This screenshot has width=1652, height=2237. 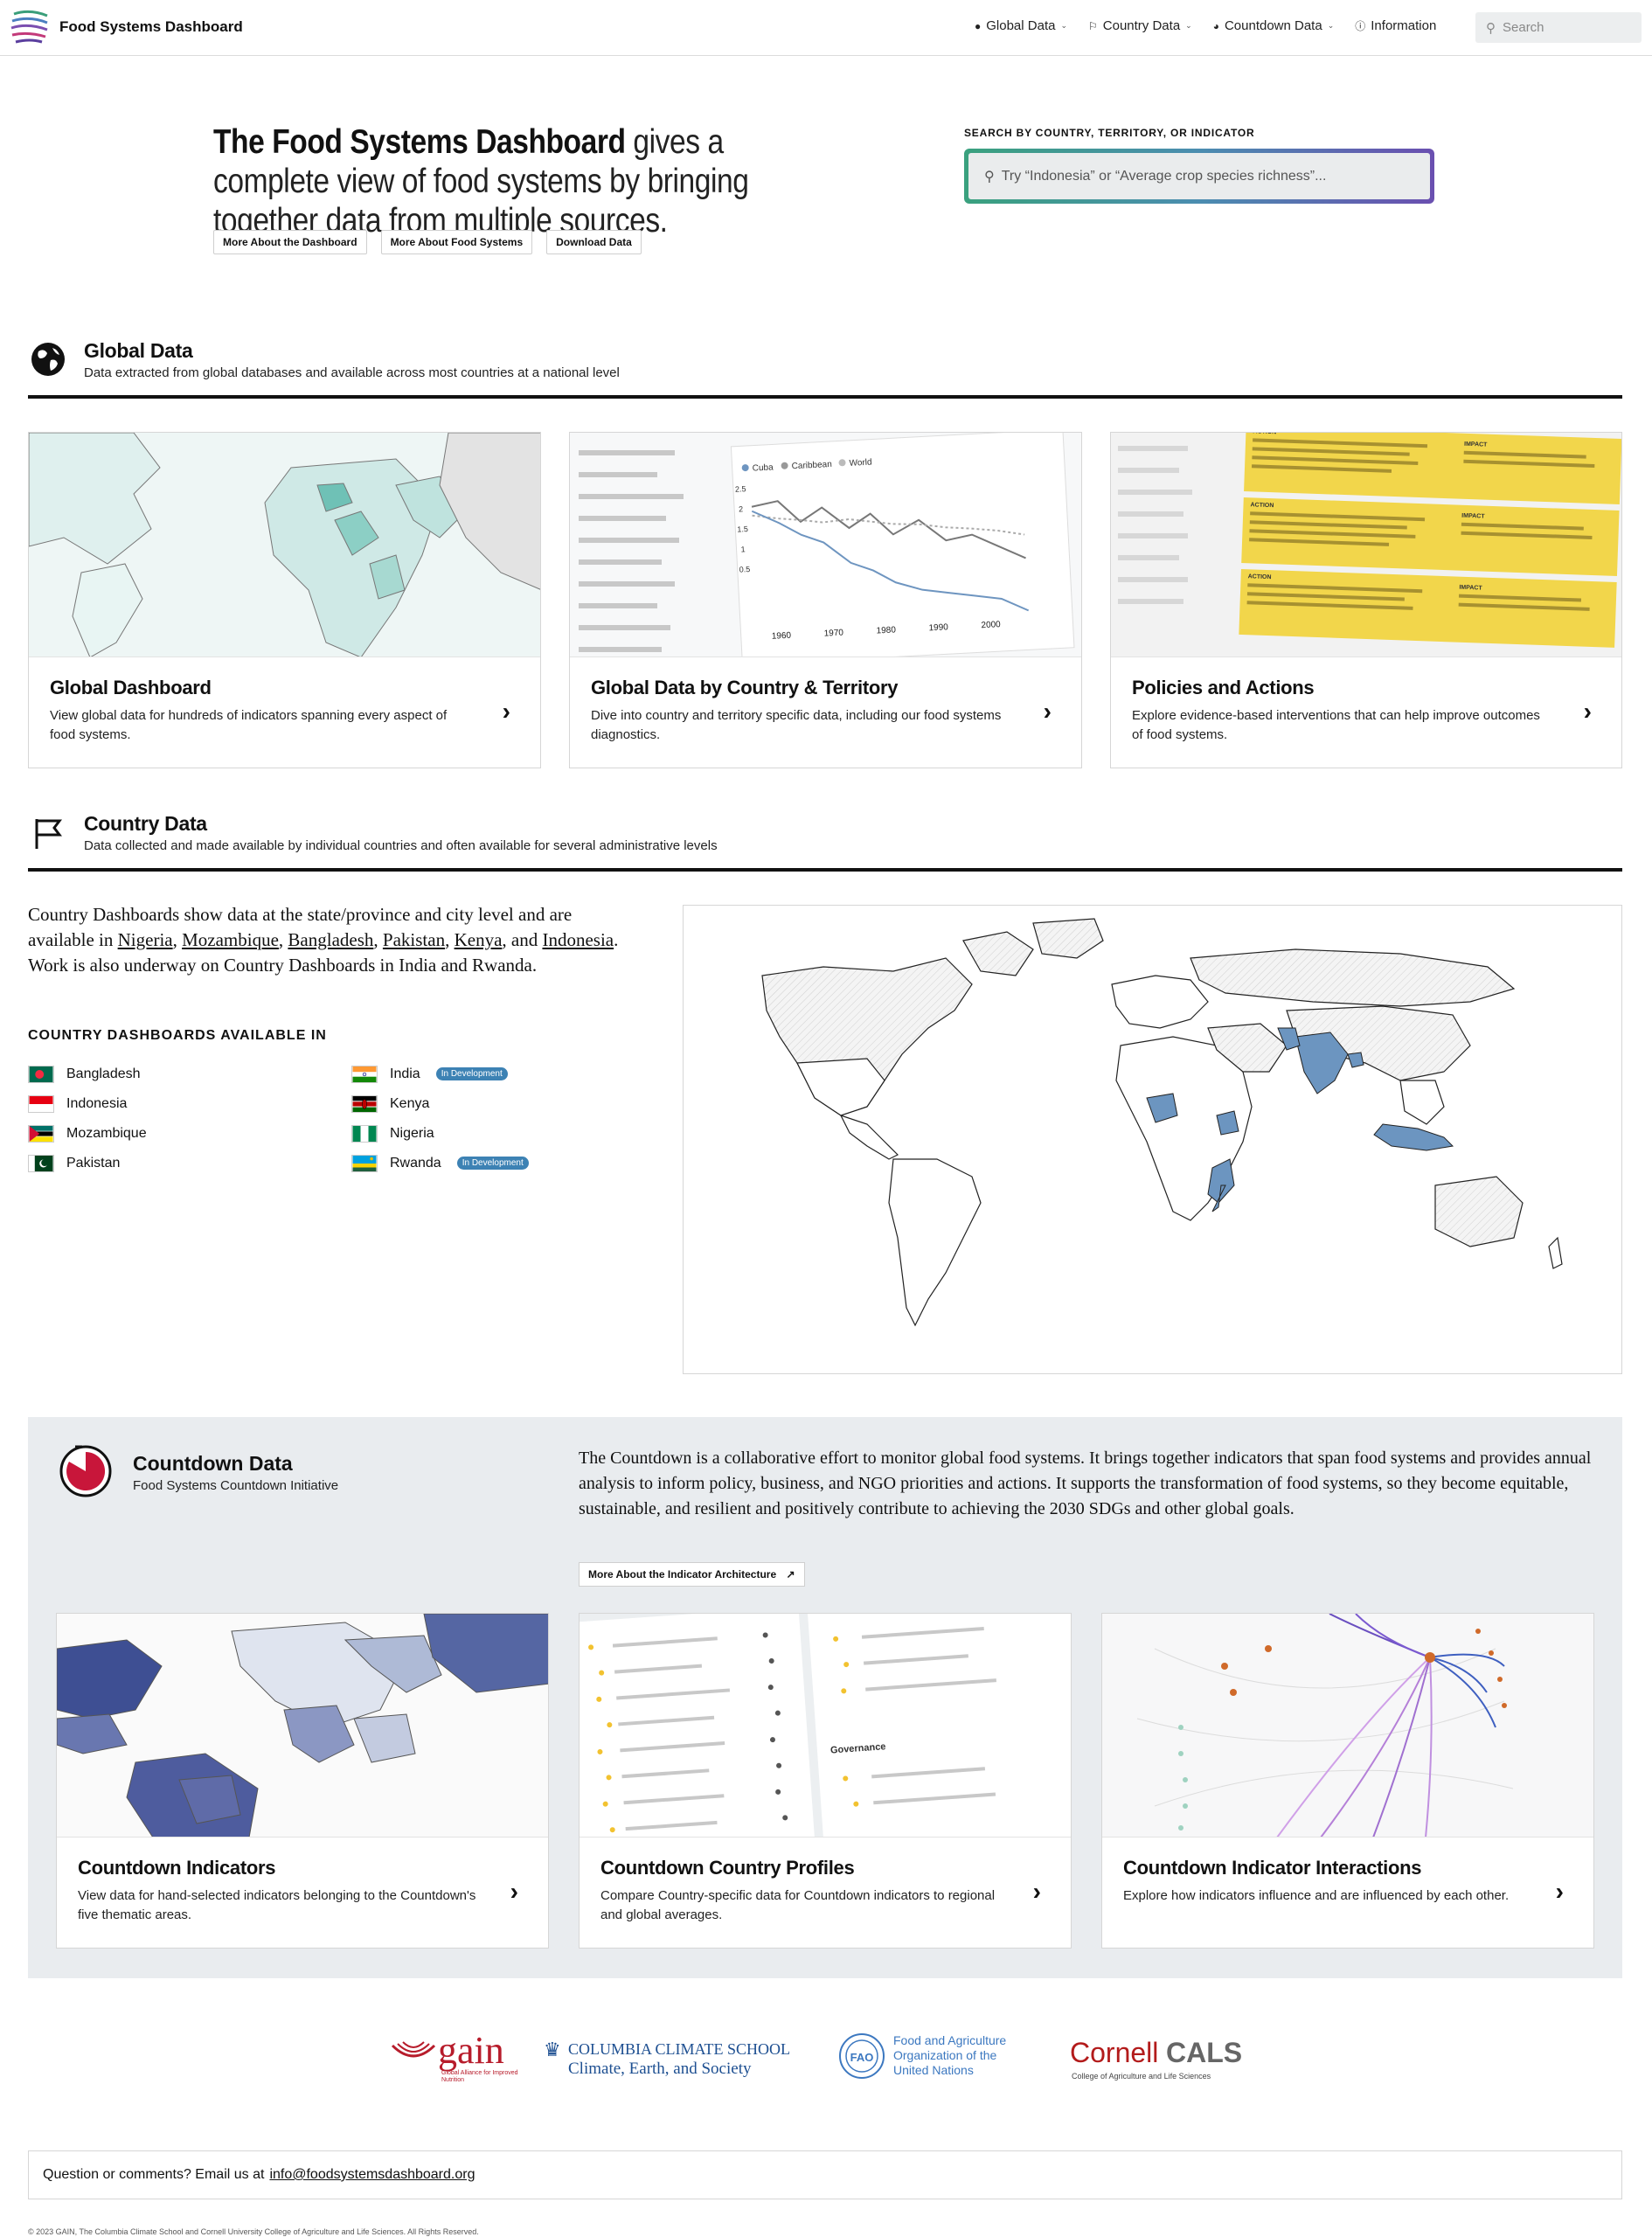 What do you see at coordinates (190, 1133) in the screenshot?
I see `country-item: Mozambique` at bounding box center [190, 1133].